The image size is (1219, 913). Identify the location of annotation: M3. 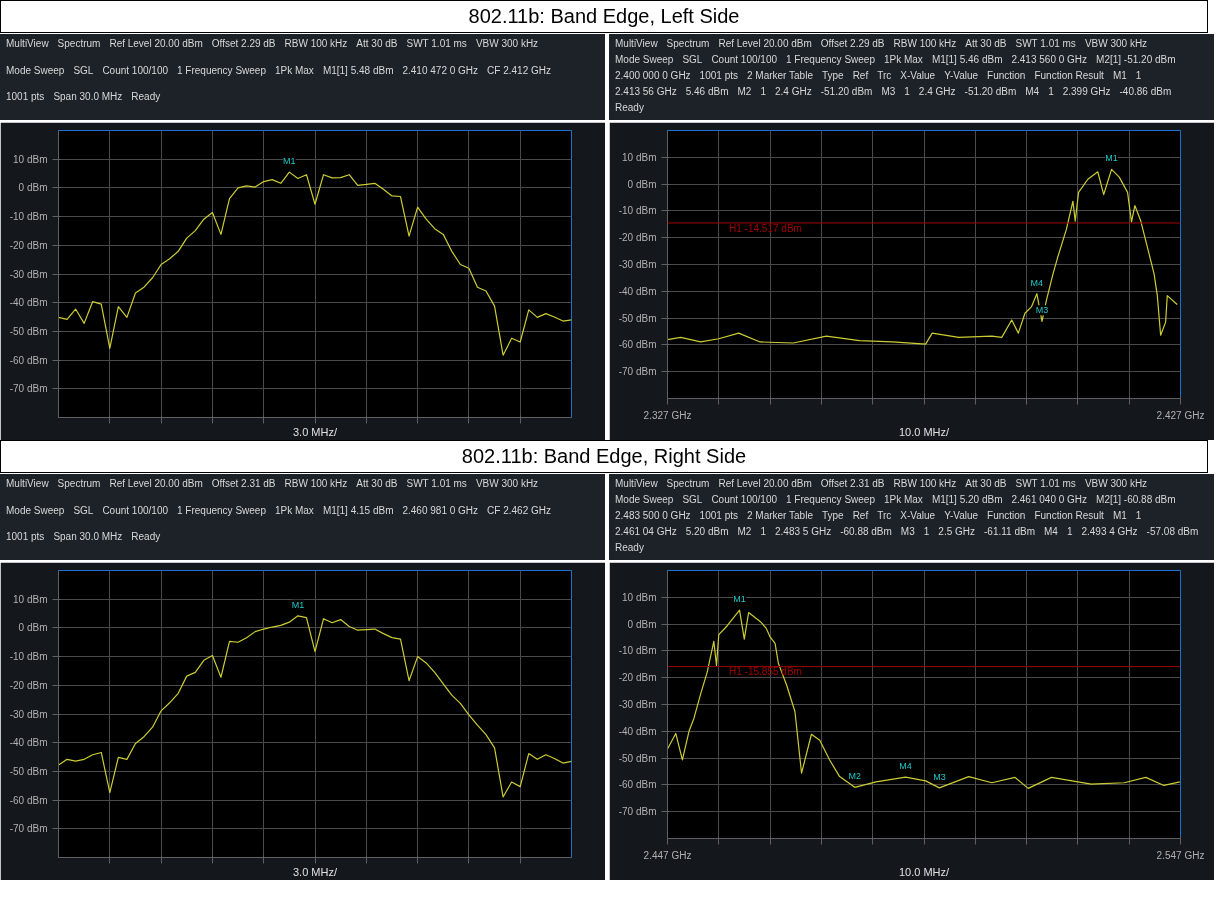
(939, 776).